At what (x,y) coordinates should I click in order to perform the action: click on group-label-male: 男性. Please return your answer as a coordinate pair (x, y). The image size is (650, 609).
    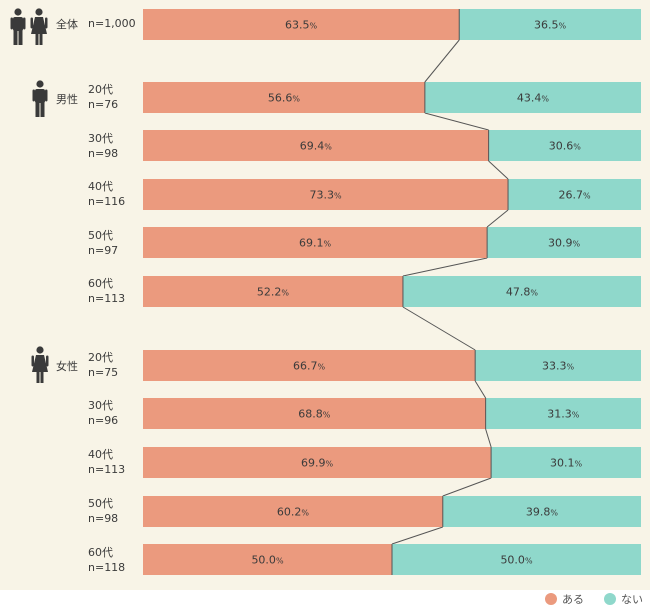
    Looking at the image, I should click on (67, 99).